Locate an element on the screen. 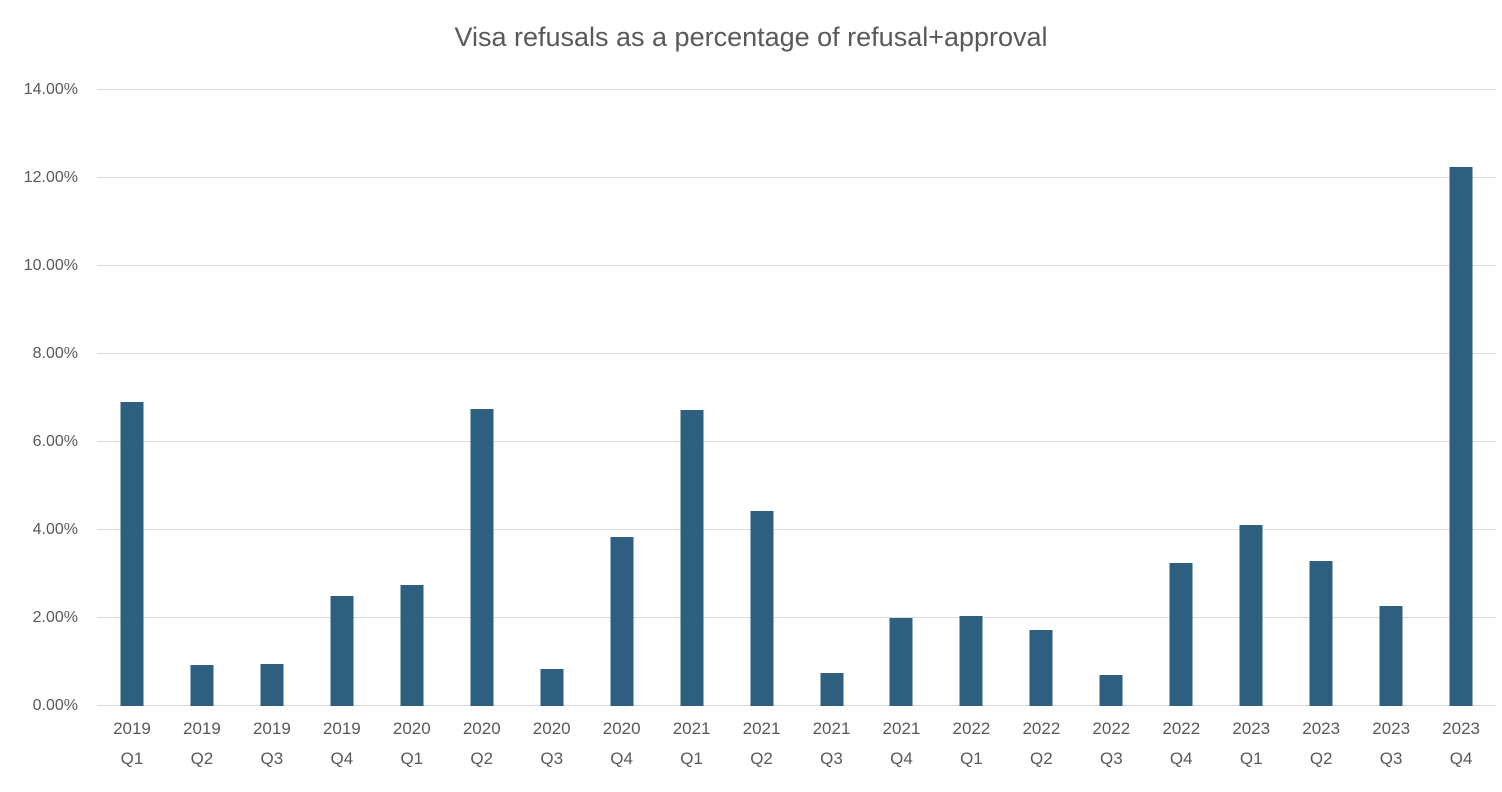 This screenshot has height=792, width=1502. bar-2023-Q3 is located at coordinates (1391, 656).